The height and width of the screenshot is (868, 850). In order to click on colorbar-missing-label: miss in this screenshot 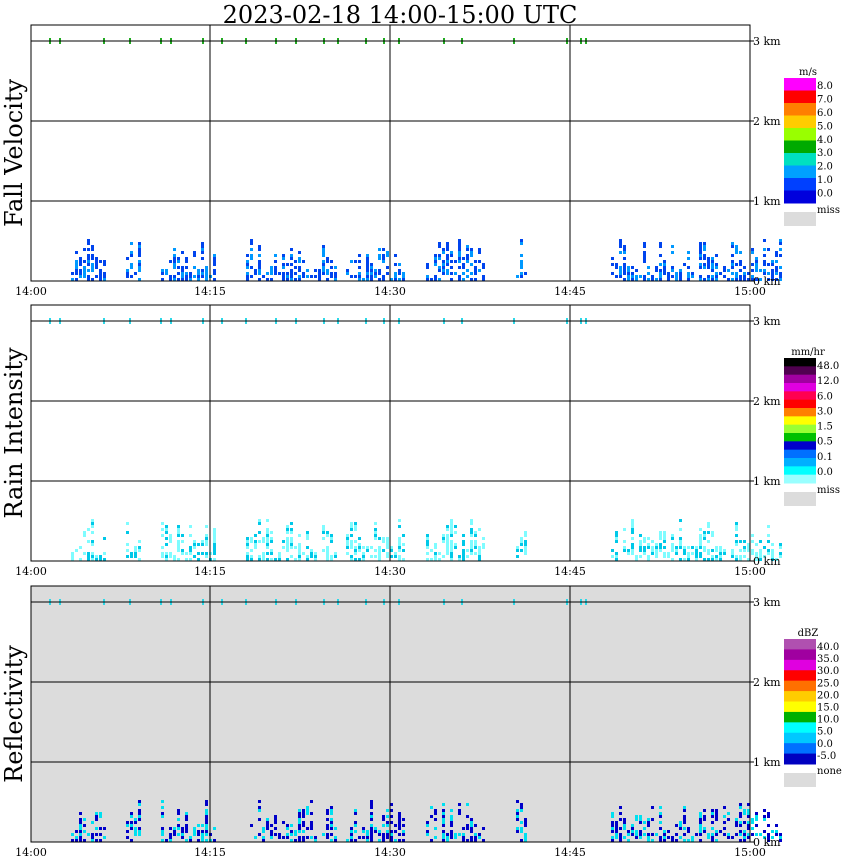, I will do `click(828, 490)`.